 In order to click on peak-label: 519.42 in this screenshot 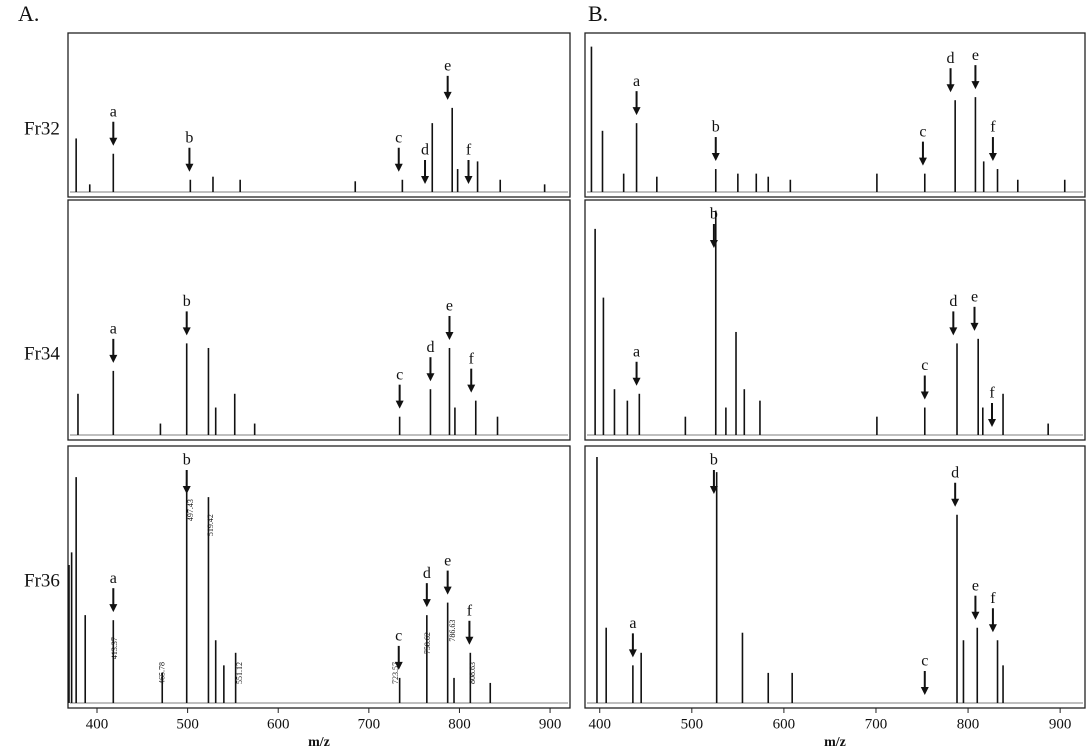, I will do `click(210, 525)`.